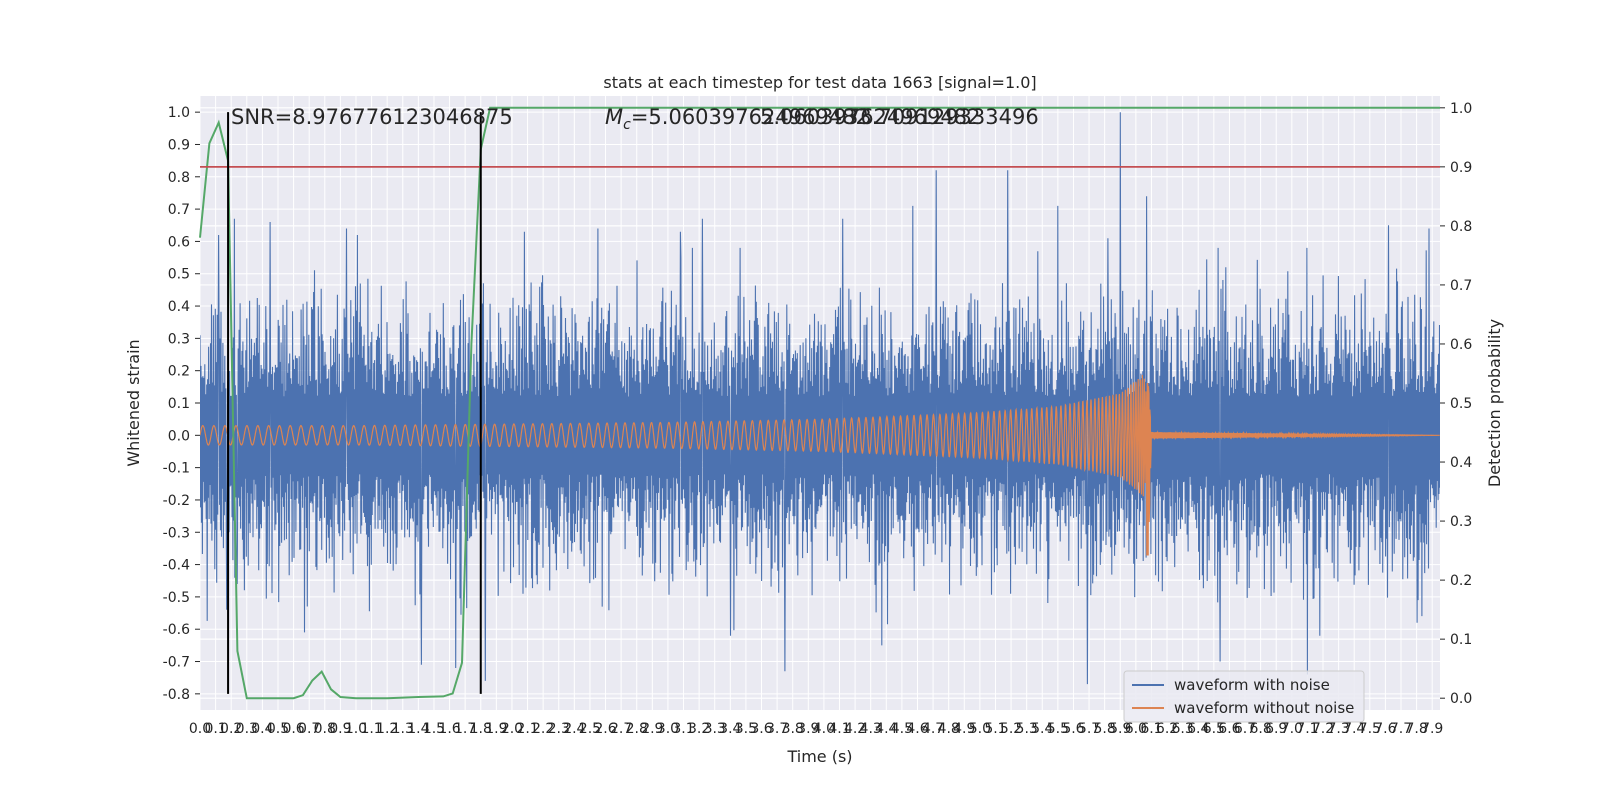 This screenshot has height=800, width=1600. Describe the element at coordinates (176, 630) in the screenshot. I see `y-tick-label: -0.6` at that location.